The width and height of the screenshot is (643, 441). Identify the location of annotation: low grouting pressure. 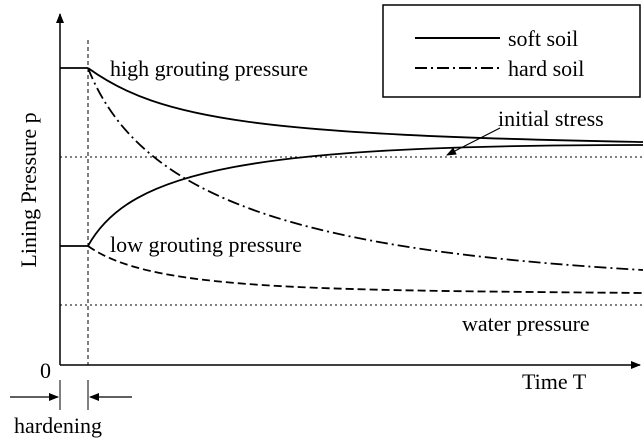
(206, 244).